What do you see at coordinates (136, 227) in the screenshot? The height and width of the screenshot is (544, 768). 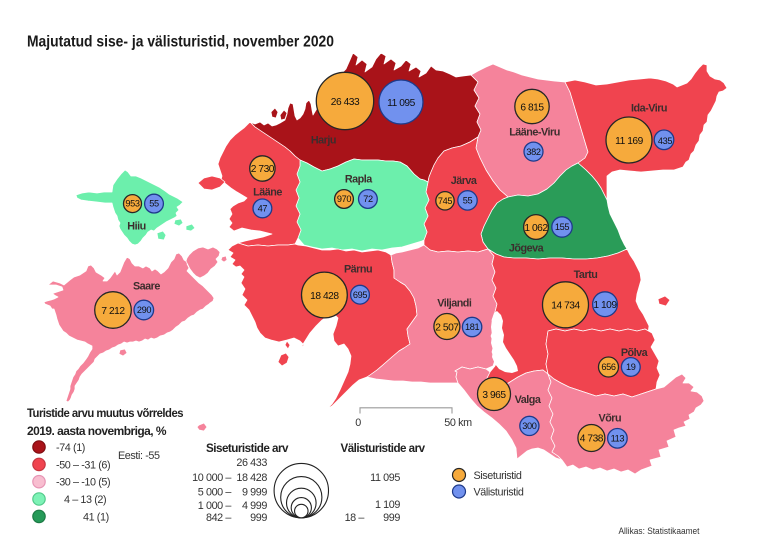 I see `svg-text: Hiiu` at bounding box center [136, 227].